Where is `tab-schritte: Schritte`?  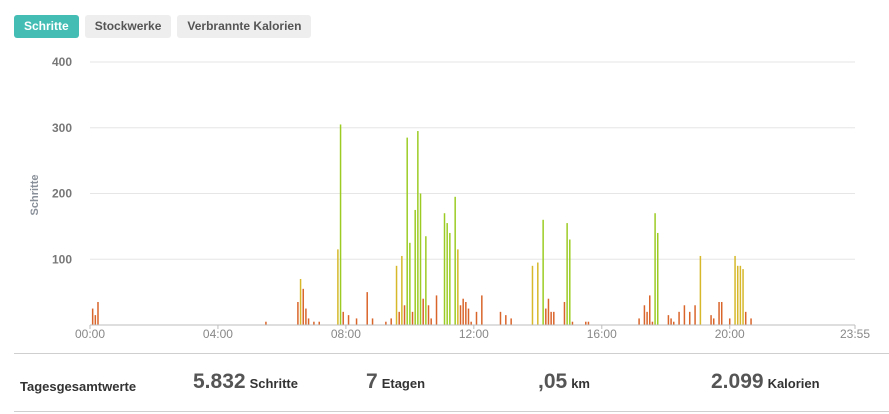 tab-schritte: Schritte is located at coordinates (46, 26).